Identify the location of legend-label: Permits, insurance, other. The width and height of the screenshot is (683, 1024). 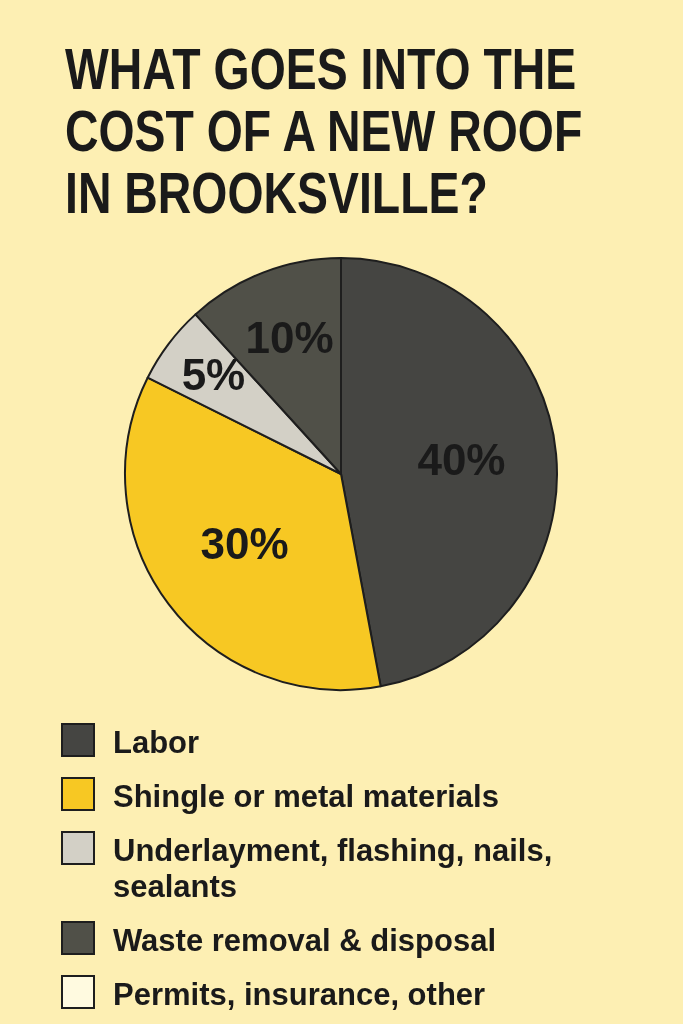
(299, 994).